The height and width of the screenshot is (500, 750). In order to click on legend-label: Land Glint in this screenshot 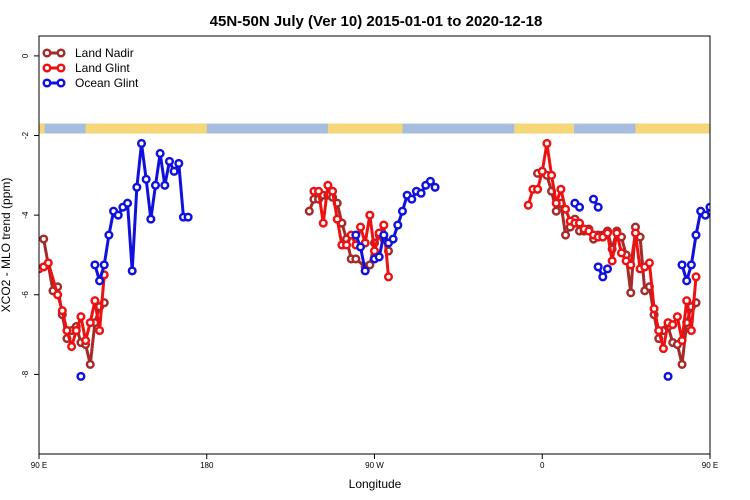, I will do `click(102, 68)`.